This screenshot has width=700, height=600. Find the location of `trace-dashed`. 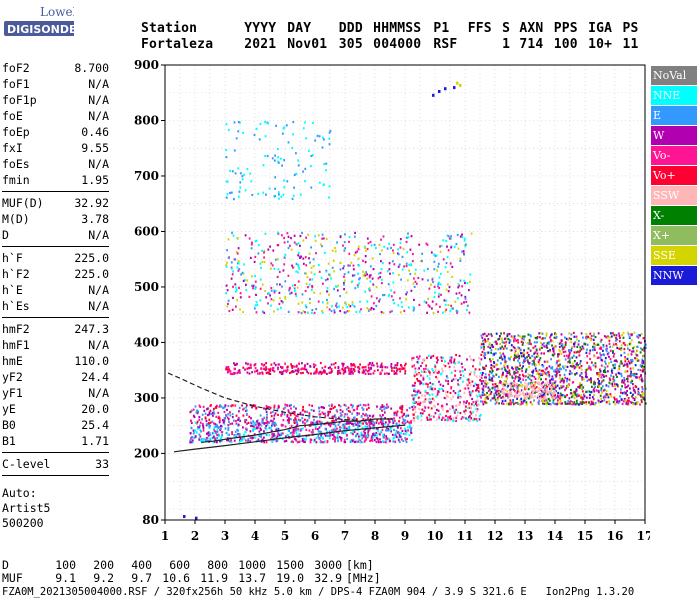

trace-dashed is located at coordinates (271, 397).